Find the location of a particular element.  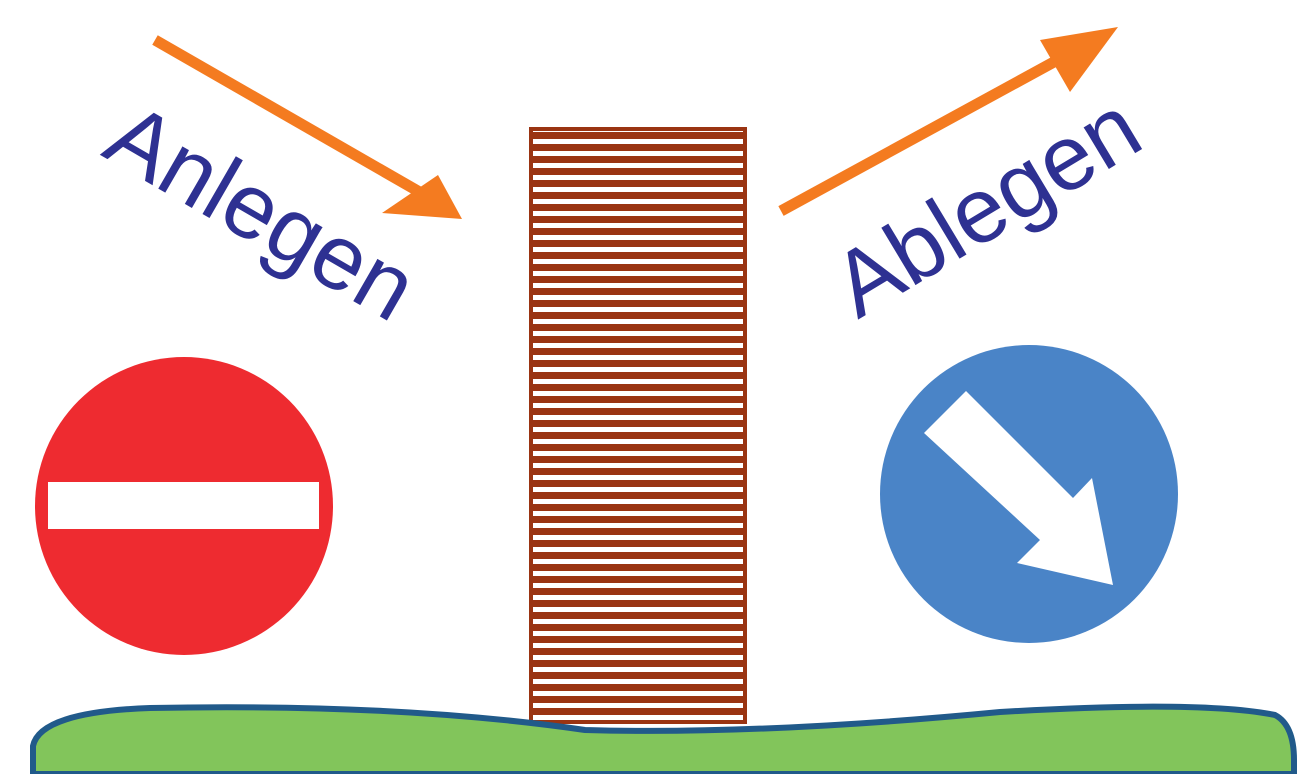

landing-post: steg is located at coordinates (638, 425).